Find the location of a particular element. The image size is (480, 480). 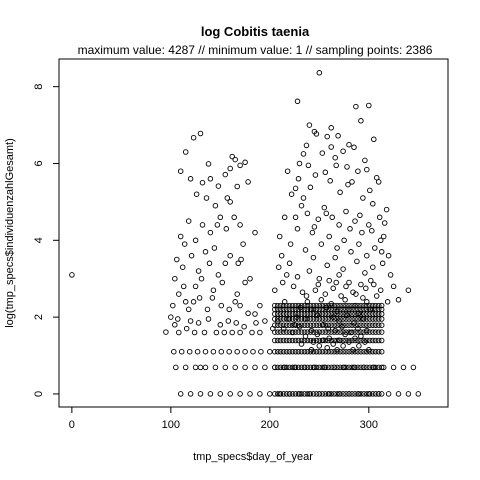

x-tick-label: 0 is located at coordinates (72, 425).